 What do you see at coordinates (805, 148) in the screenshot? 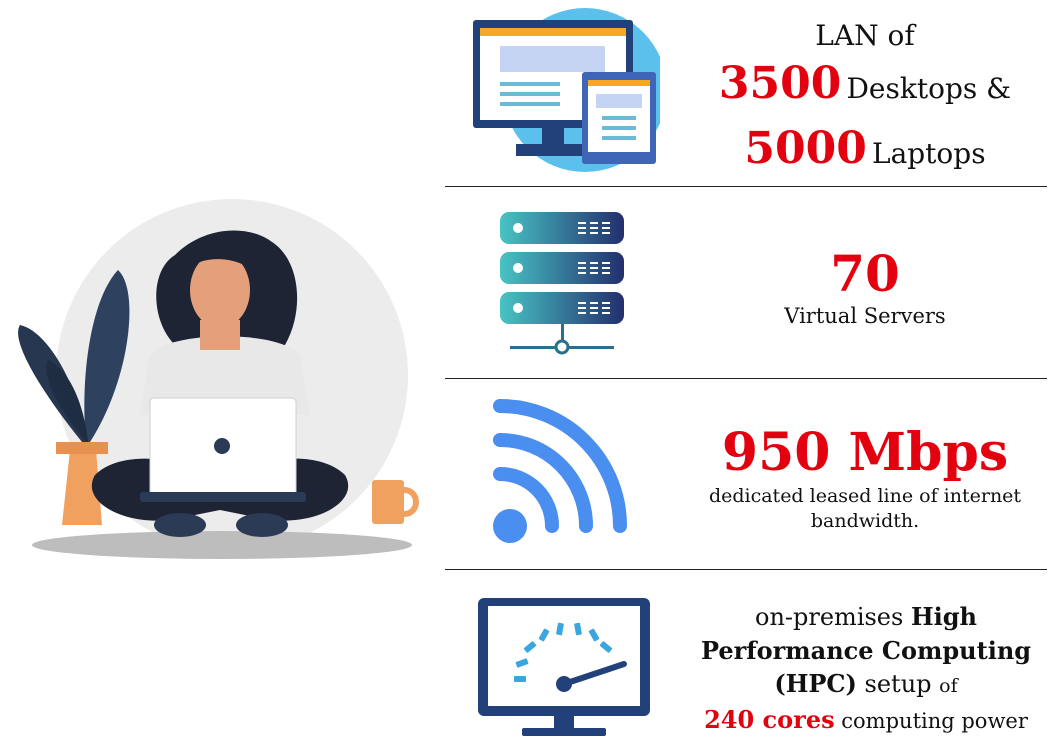
I see `laptops-count: 5000` at bounding box center [805, 148].